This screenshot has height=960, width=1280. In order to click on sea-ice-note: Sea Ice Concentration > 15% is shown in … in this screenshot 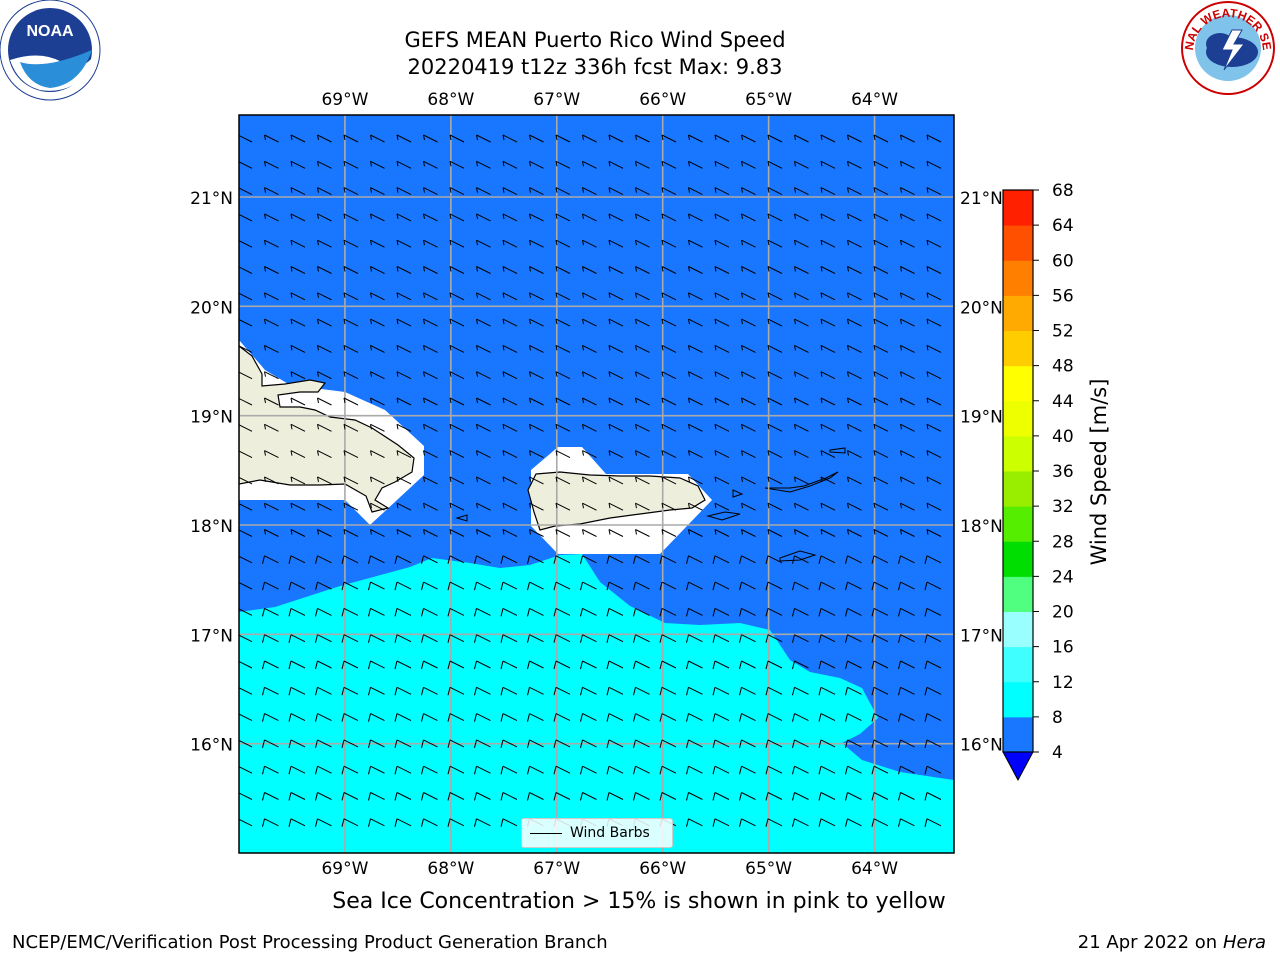, I will do `click(639, 901)`.